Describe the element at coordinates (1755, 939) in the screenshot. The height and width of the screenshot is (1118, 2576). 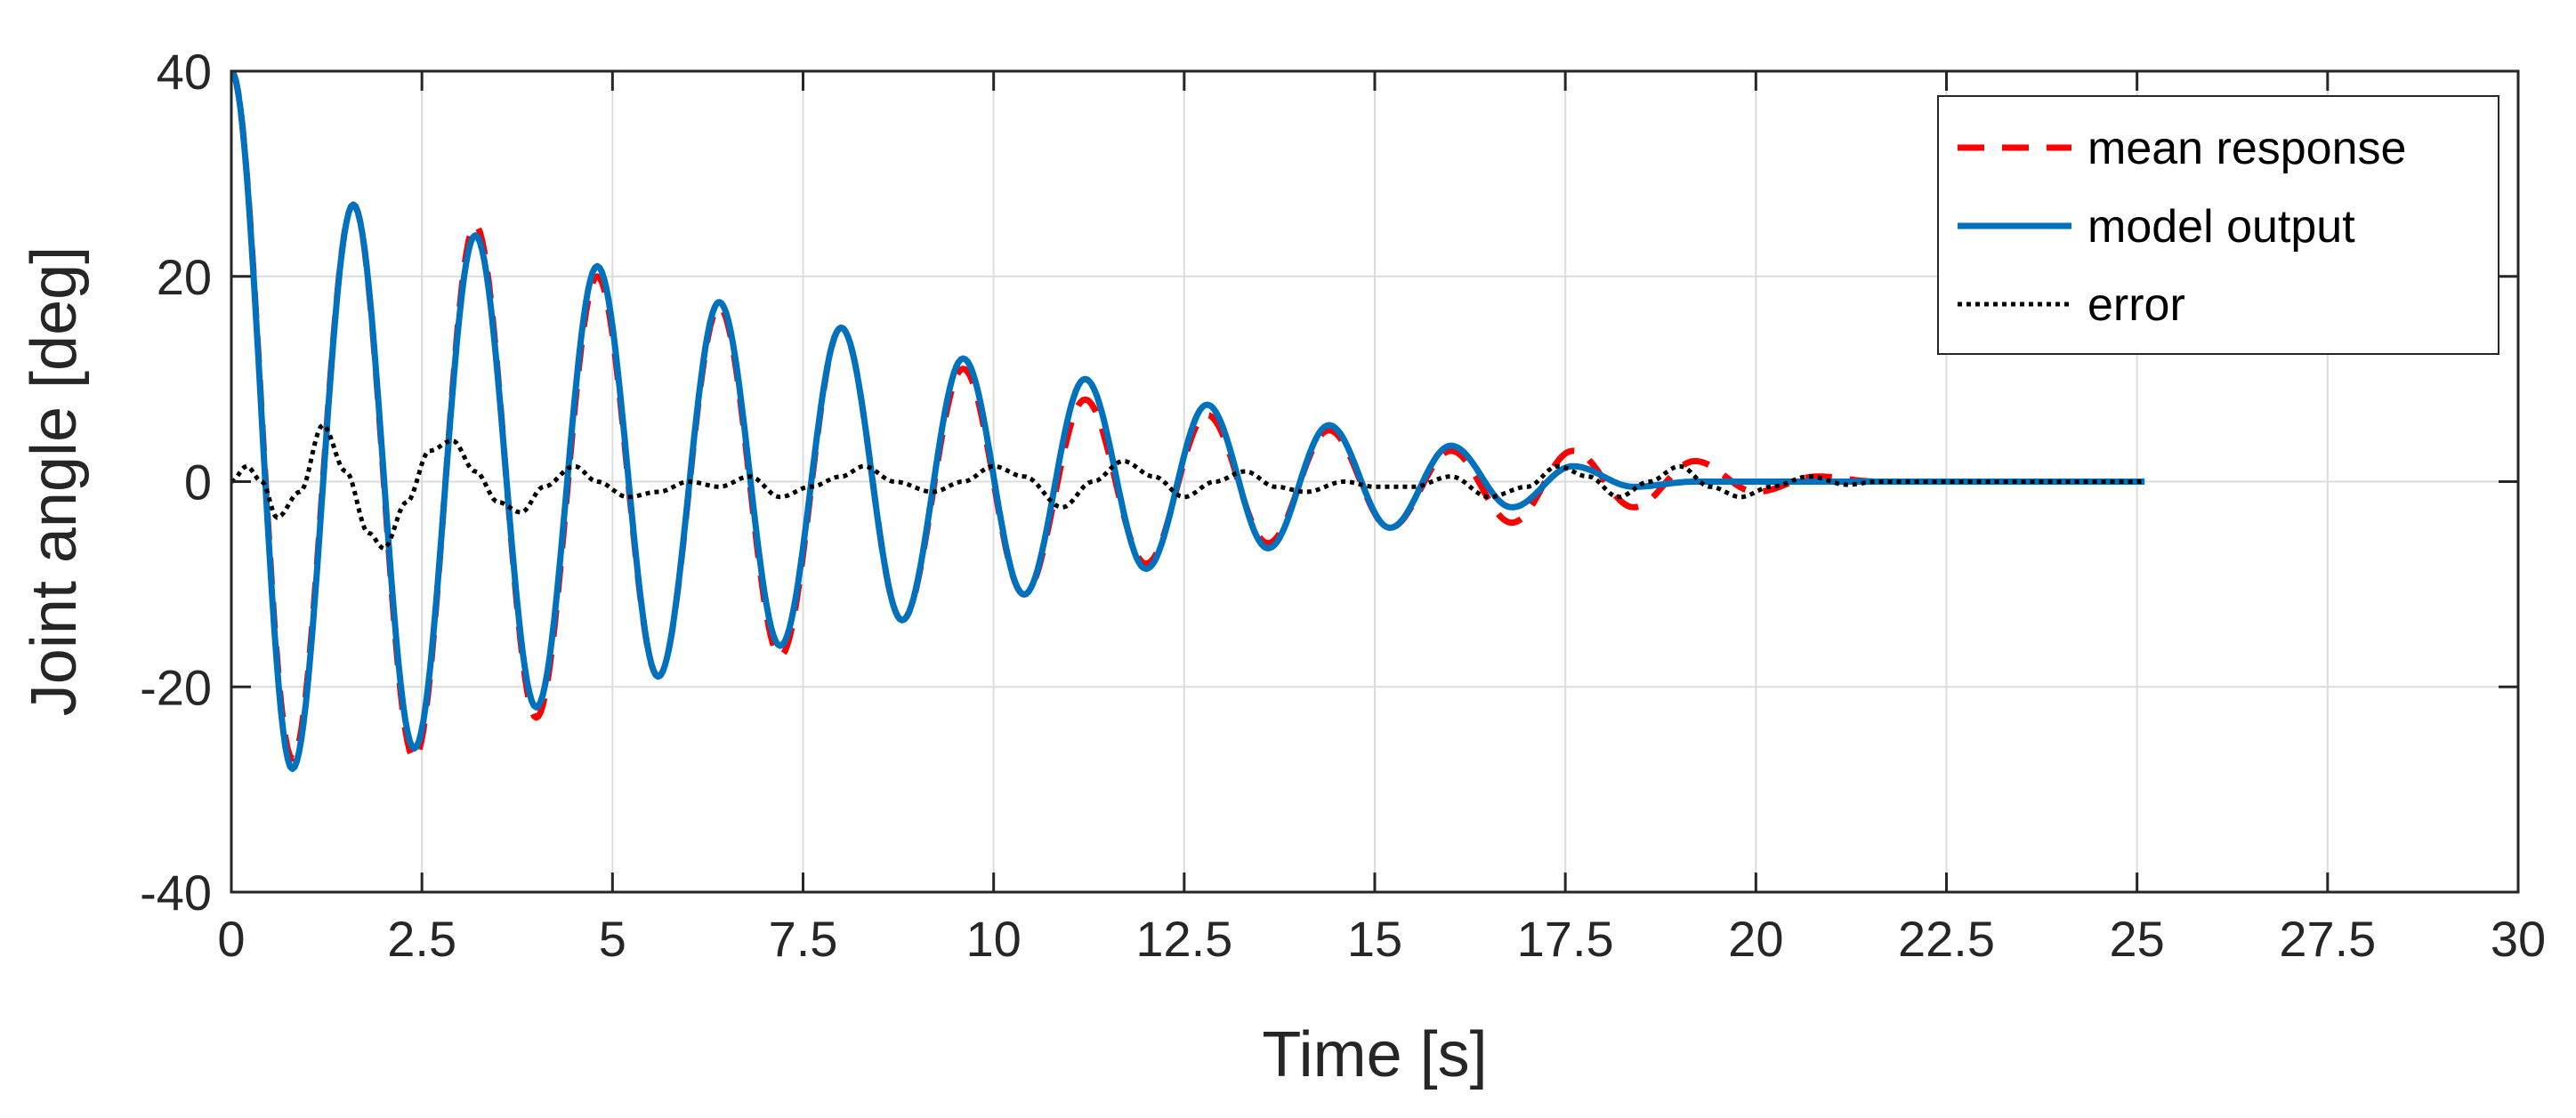
I see `x-tick-label: 20` at that location.